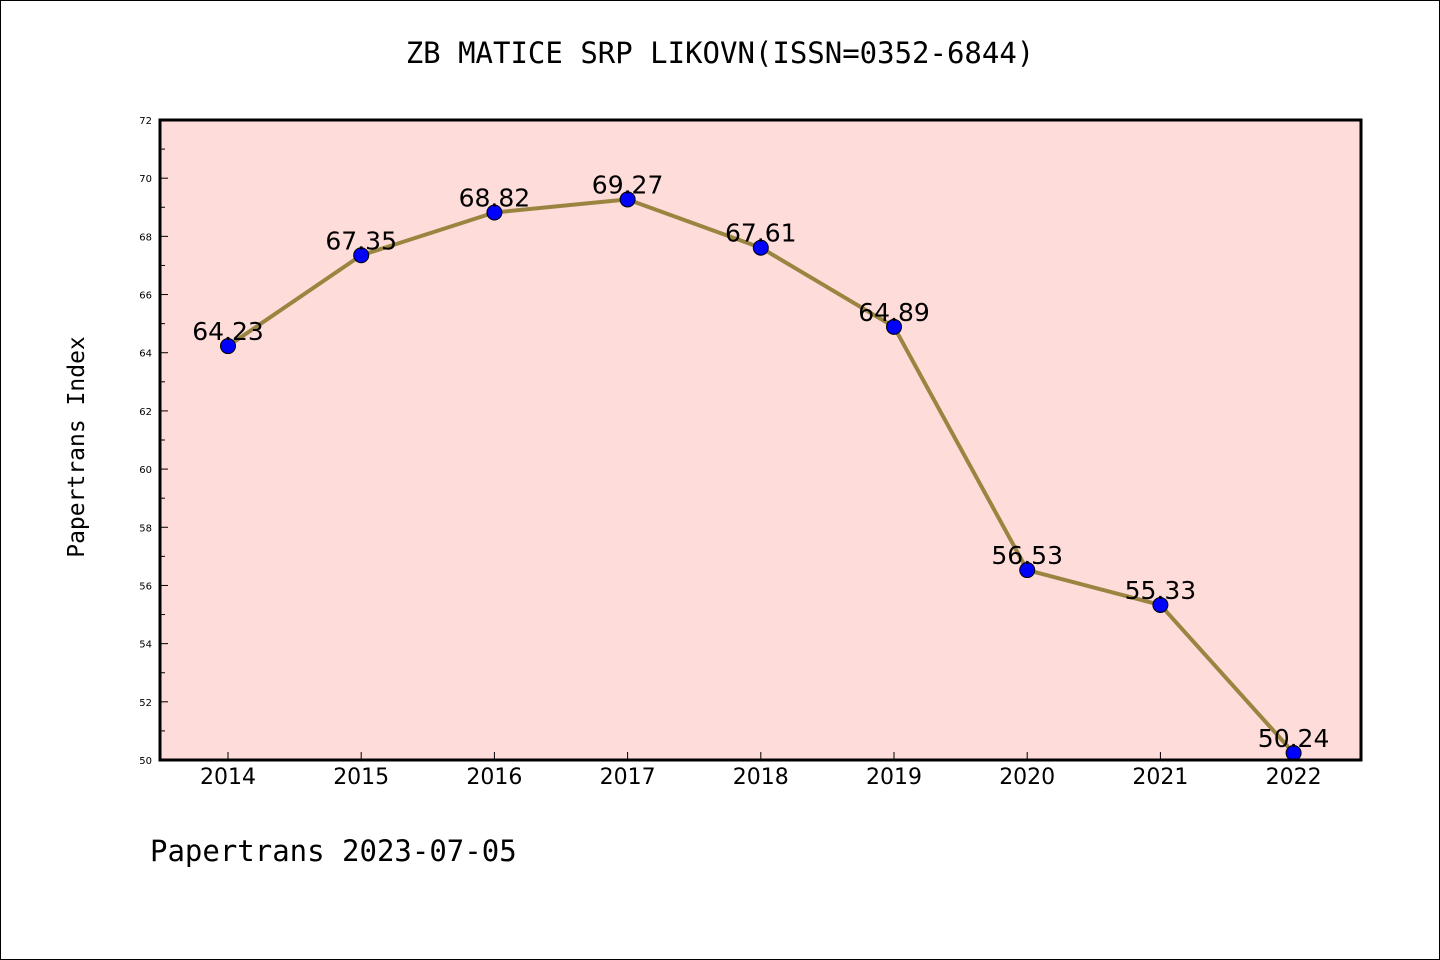  I want to click on y-tick-label: 72, so click(145, 121).